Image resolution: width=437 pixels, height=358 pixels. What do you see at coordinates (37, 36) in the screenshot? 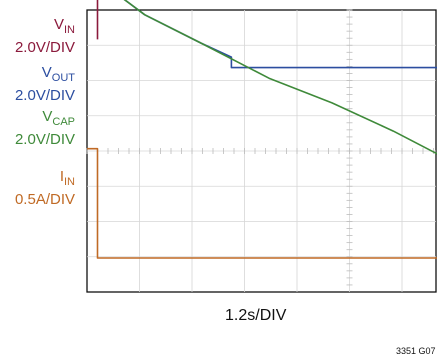
I see `vin-label: VIN 2.0V/DIV` at bounding box center [37, 36].